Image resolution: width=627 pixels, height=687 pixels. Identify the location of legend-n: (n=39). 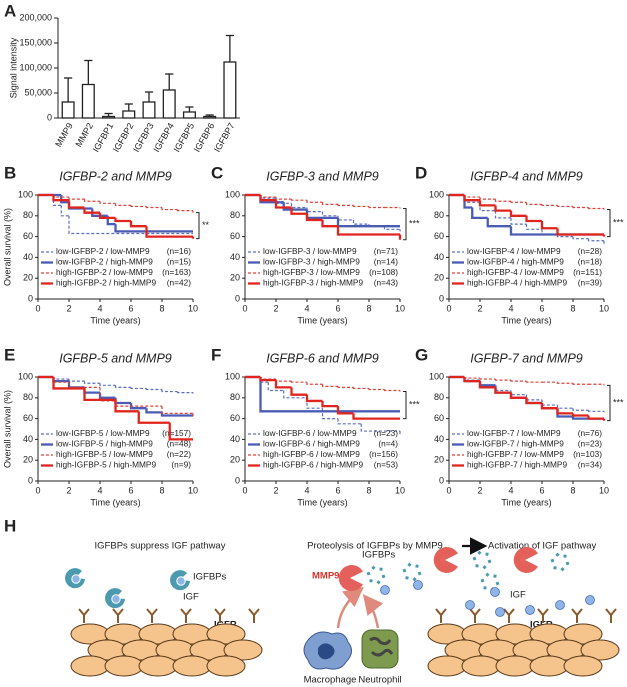
(590, 283).